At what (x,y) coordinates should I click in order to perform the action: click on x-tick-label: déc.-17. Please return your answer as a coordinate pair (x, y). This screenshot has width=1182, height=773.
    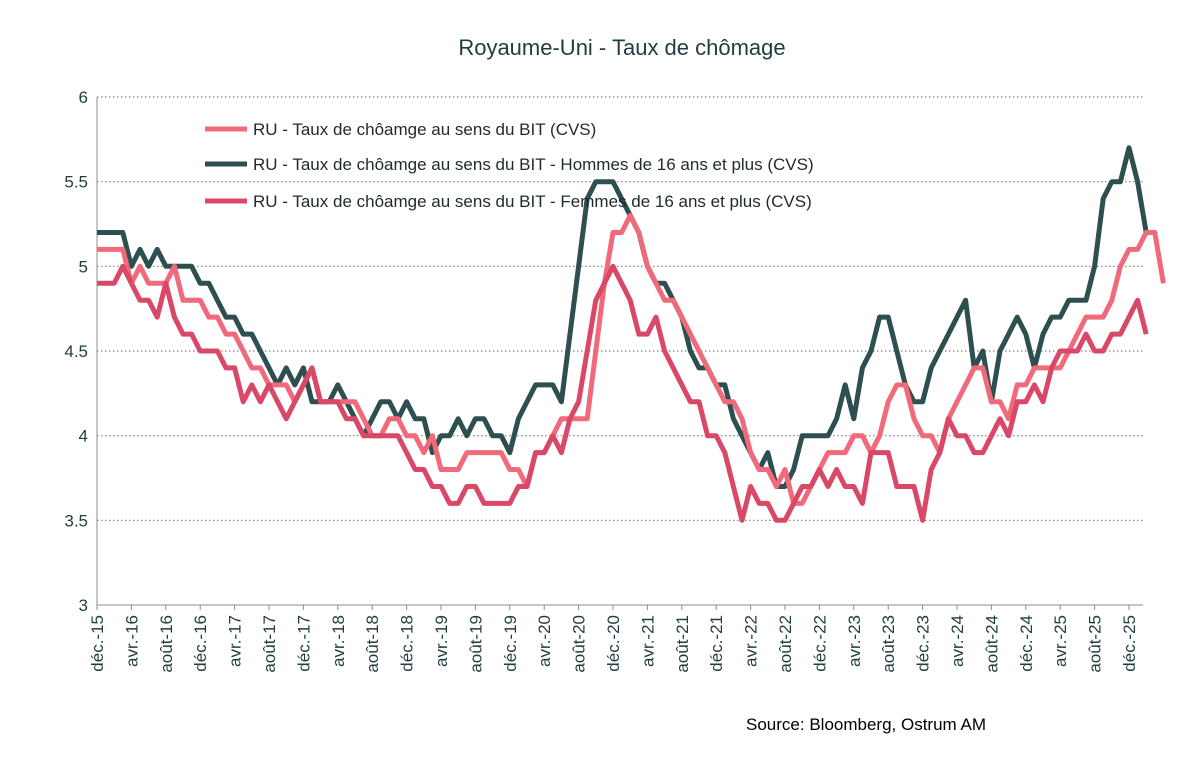
    Looking at the image, I should click on (303, 643).